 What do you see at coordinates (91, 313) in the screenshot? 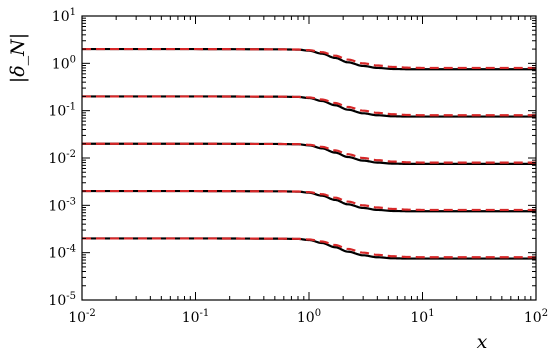
I see `x-tick-label-exponent: -2` at bounding box center [91, 313].